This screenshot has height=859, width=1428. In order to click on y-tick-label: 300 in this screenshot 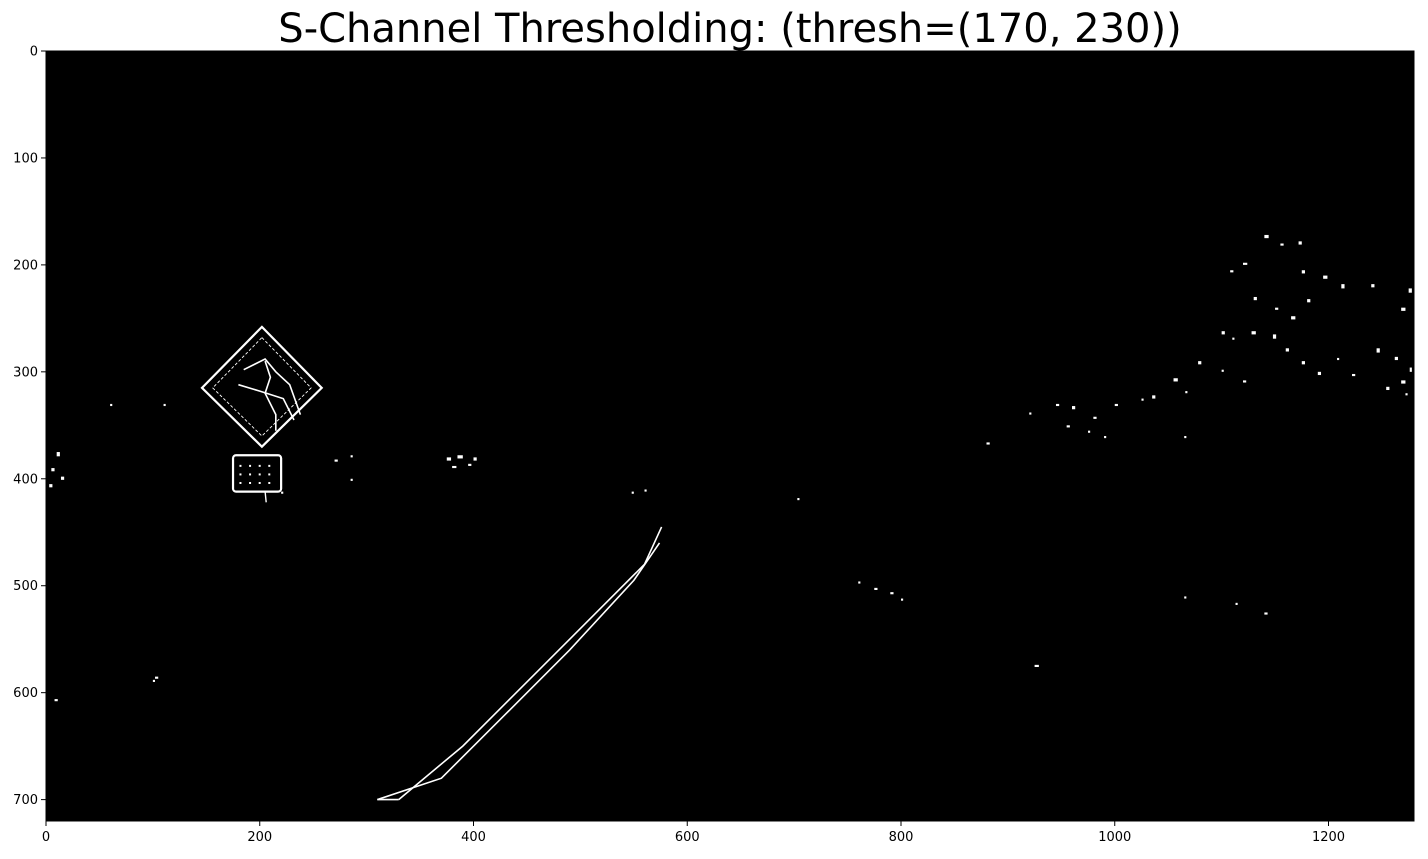, I will do `click(25, 372)`.